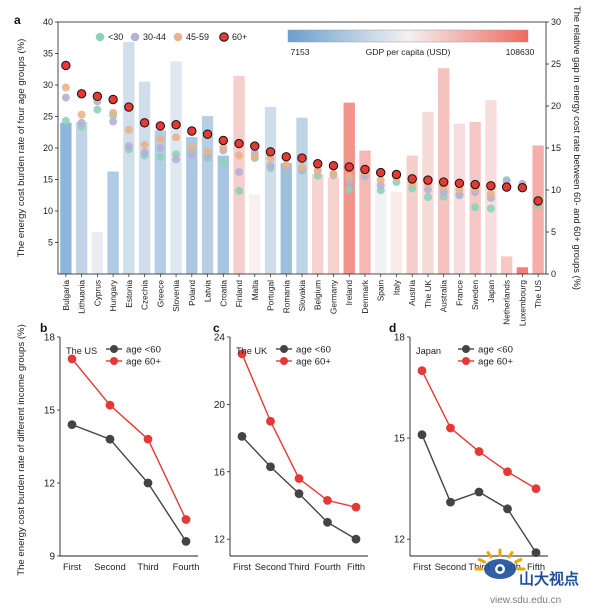  What do you see at coordinates (427, 197) in the screenshot?
I see `dot-lt30-the-uk` at bounding box center [427, 197].